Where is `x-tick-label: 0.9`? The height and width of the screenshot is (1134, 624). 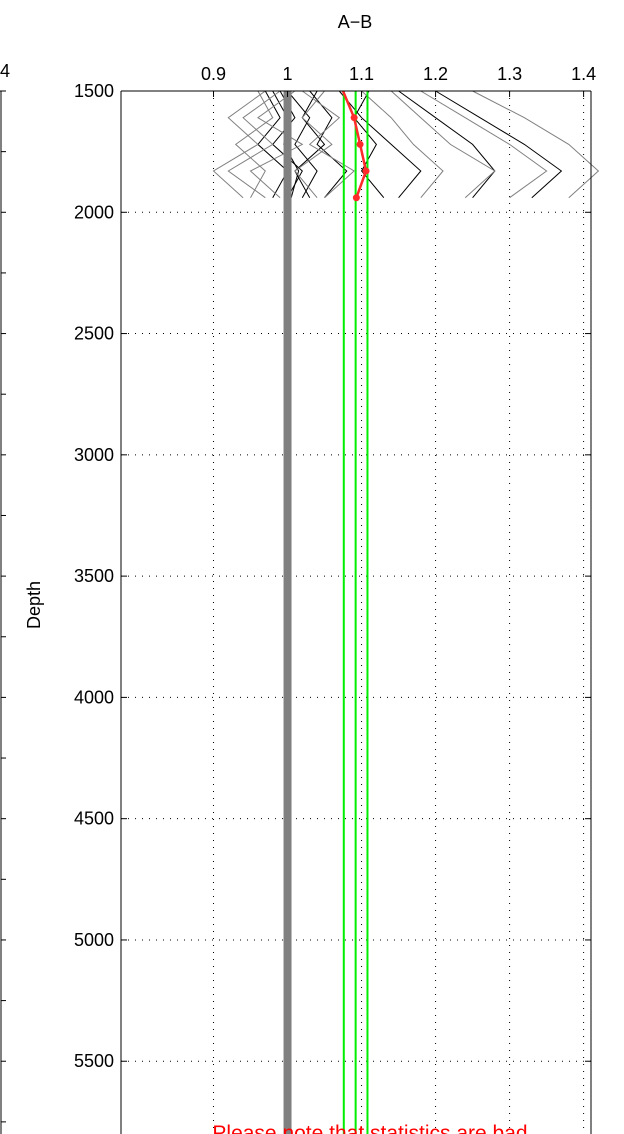
x-tick-label: 0.9 is located at coordinates (213, 74).